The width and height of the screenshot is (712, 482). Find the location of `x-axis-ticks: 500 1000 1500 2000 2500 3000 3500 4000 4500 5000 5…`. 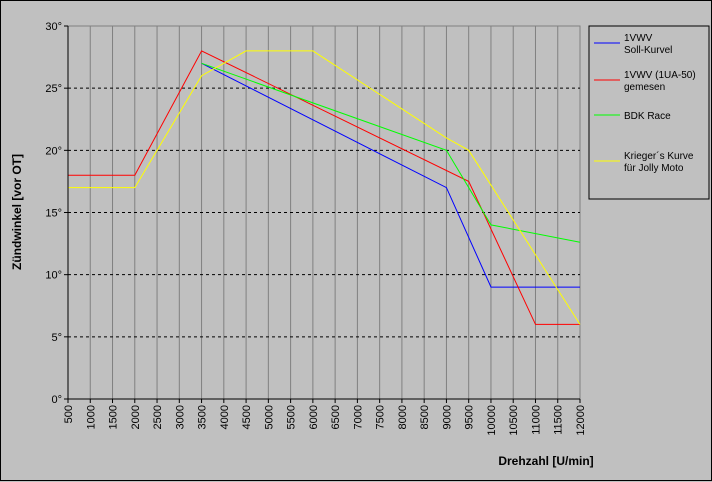

x-axis-ticks: 500 1000 1500 2000 2500 3000 3500 4000 4500 5000 5… is located at coordinates (325, 417).